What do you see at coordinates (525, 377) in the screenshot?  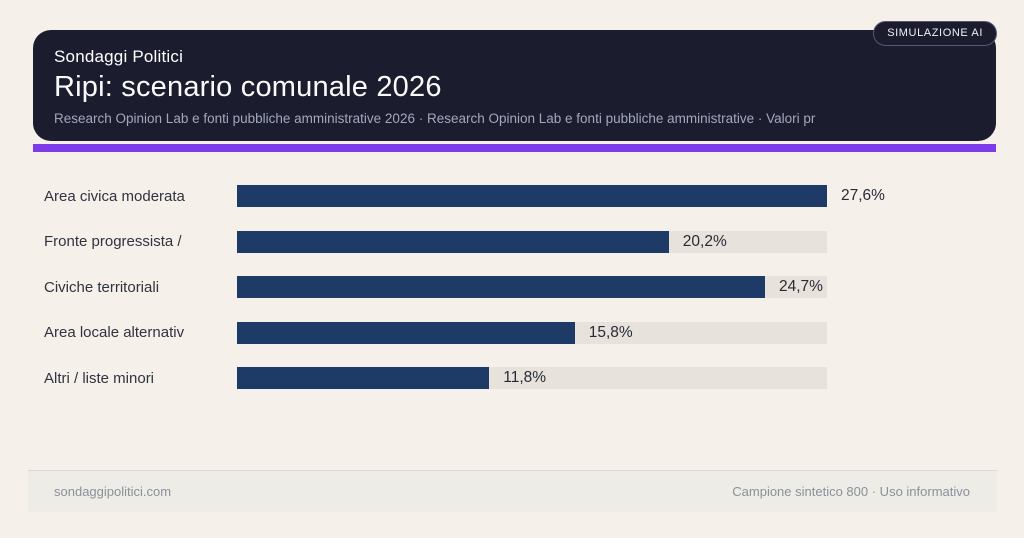 I see `bar-value-label: 11,8%` at bounding box center [525, 377].